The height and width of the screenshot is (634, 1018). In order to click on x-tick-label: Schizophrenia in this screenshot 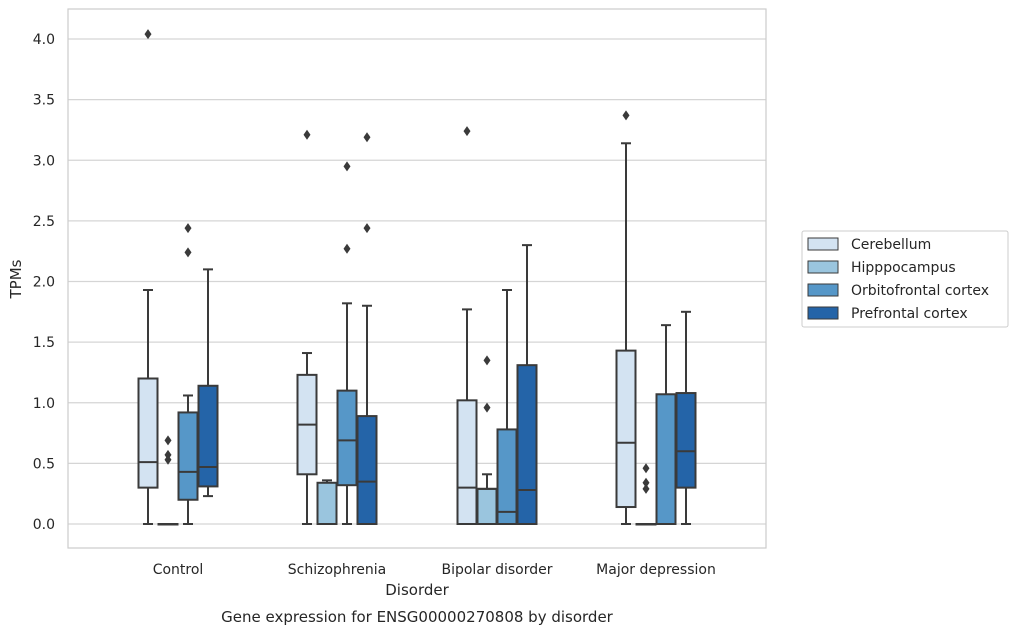, I will do `click(337, 570)`.